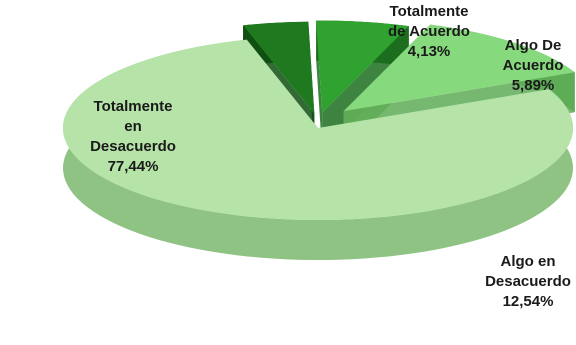  I want to click on slice-value-2: 5,89%, so click(533, 85).